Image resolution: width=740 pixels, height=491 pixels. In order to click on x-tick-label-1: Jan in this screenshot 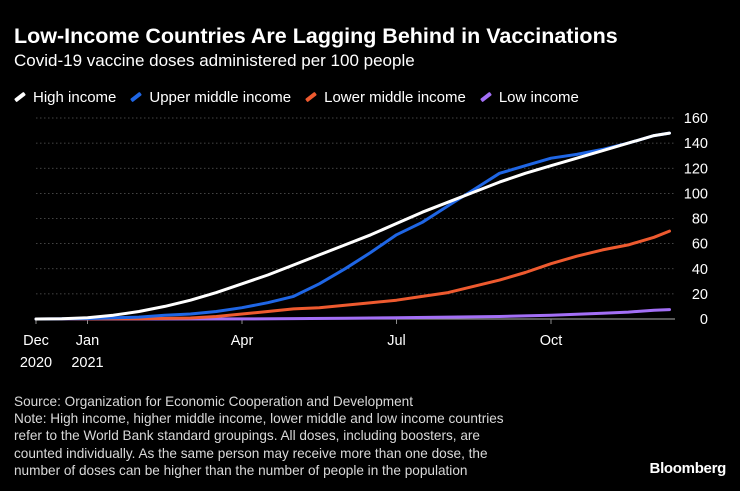, I will do `click(87, 341)`.